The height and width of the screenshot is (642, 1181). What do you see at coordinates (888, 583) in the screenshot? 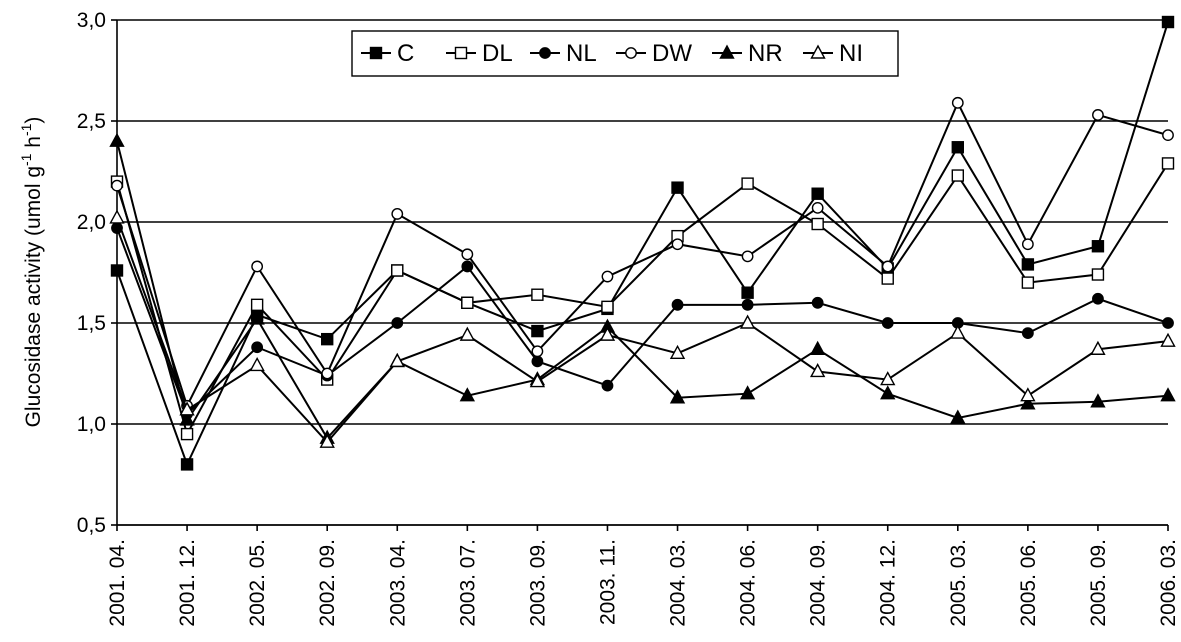
I see `x-tick-label: 2004. 12.` at bounding box center [888, 583].